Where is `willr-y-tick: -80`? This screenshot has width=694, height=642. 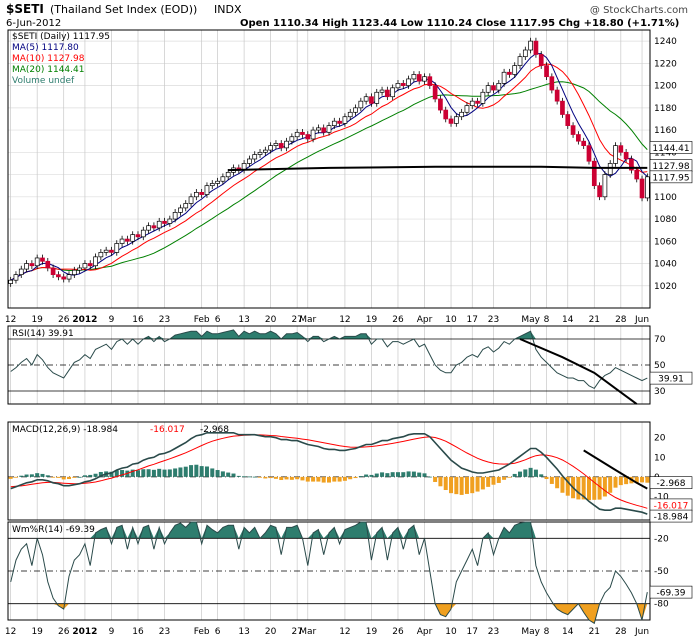
willr-y-tick: -80 is located at coordinates (661, 605).